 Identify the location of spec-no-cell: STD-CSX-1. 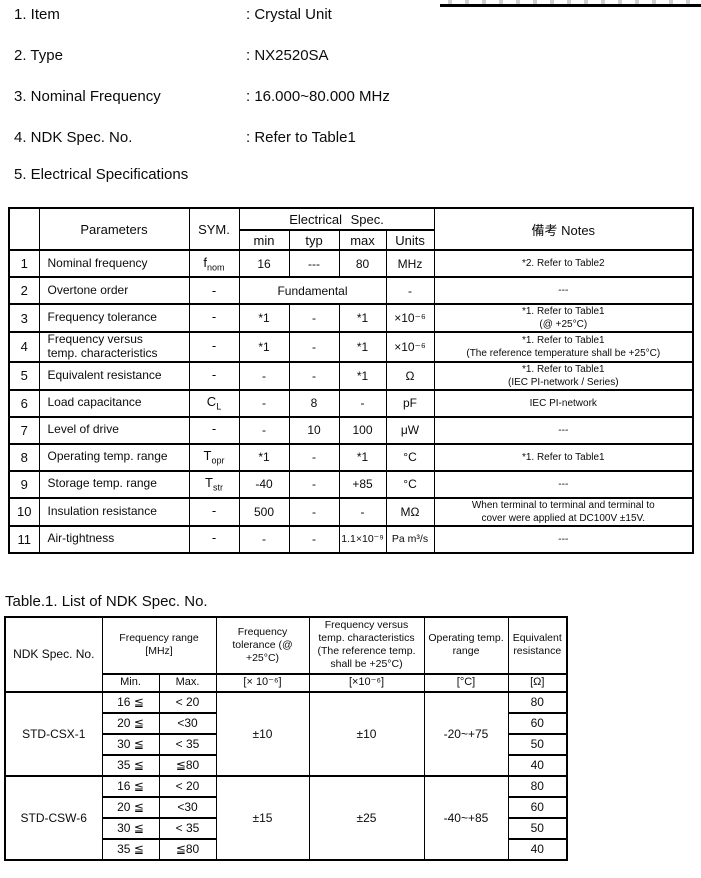
(53, 733).